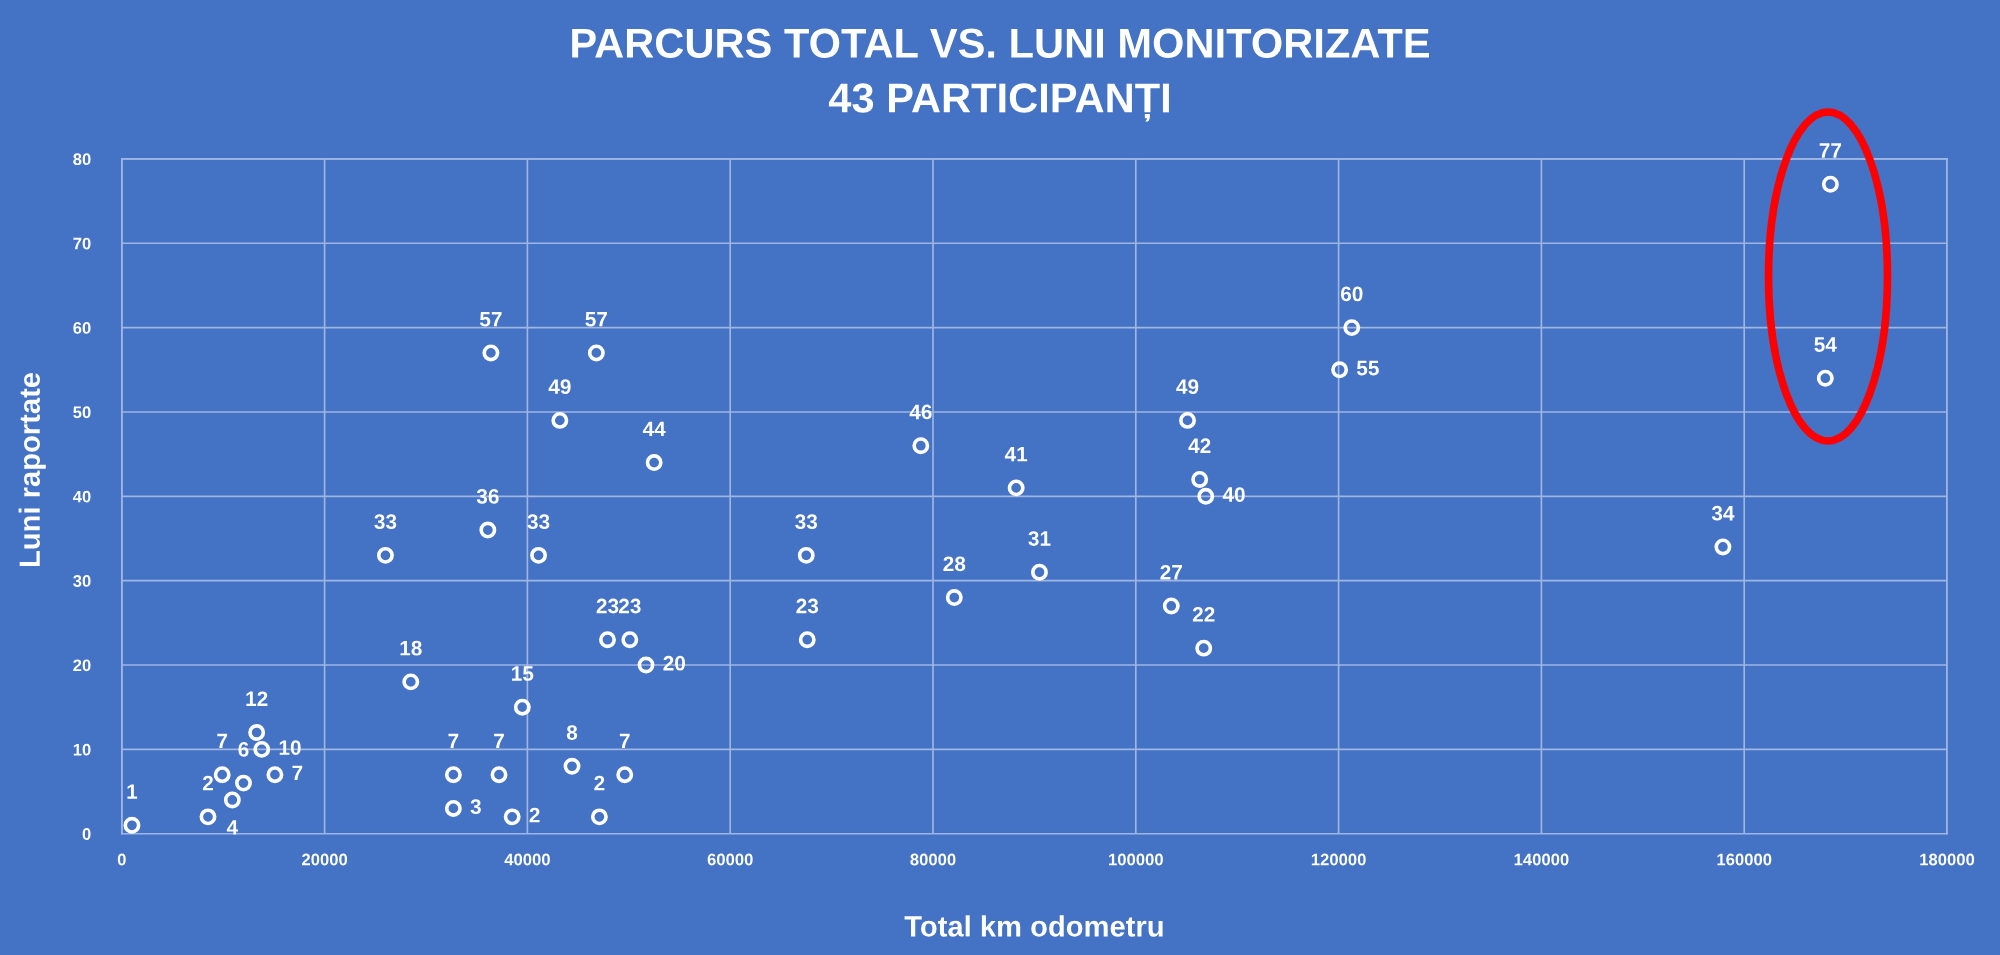 This screenshot has height=955, width=2000. What do you see at coordinates (32, 469) in the screenshot?
I see `y-axis-title: Luni raportate` at bounding box center [32, 469].